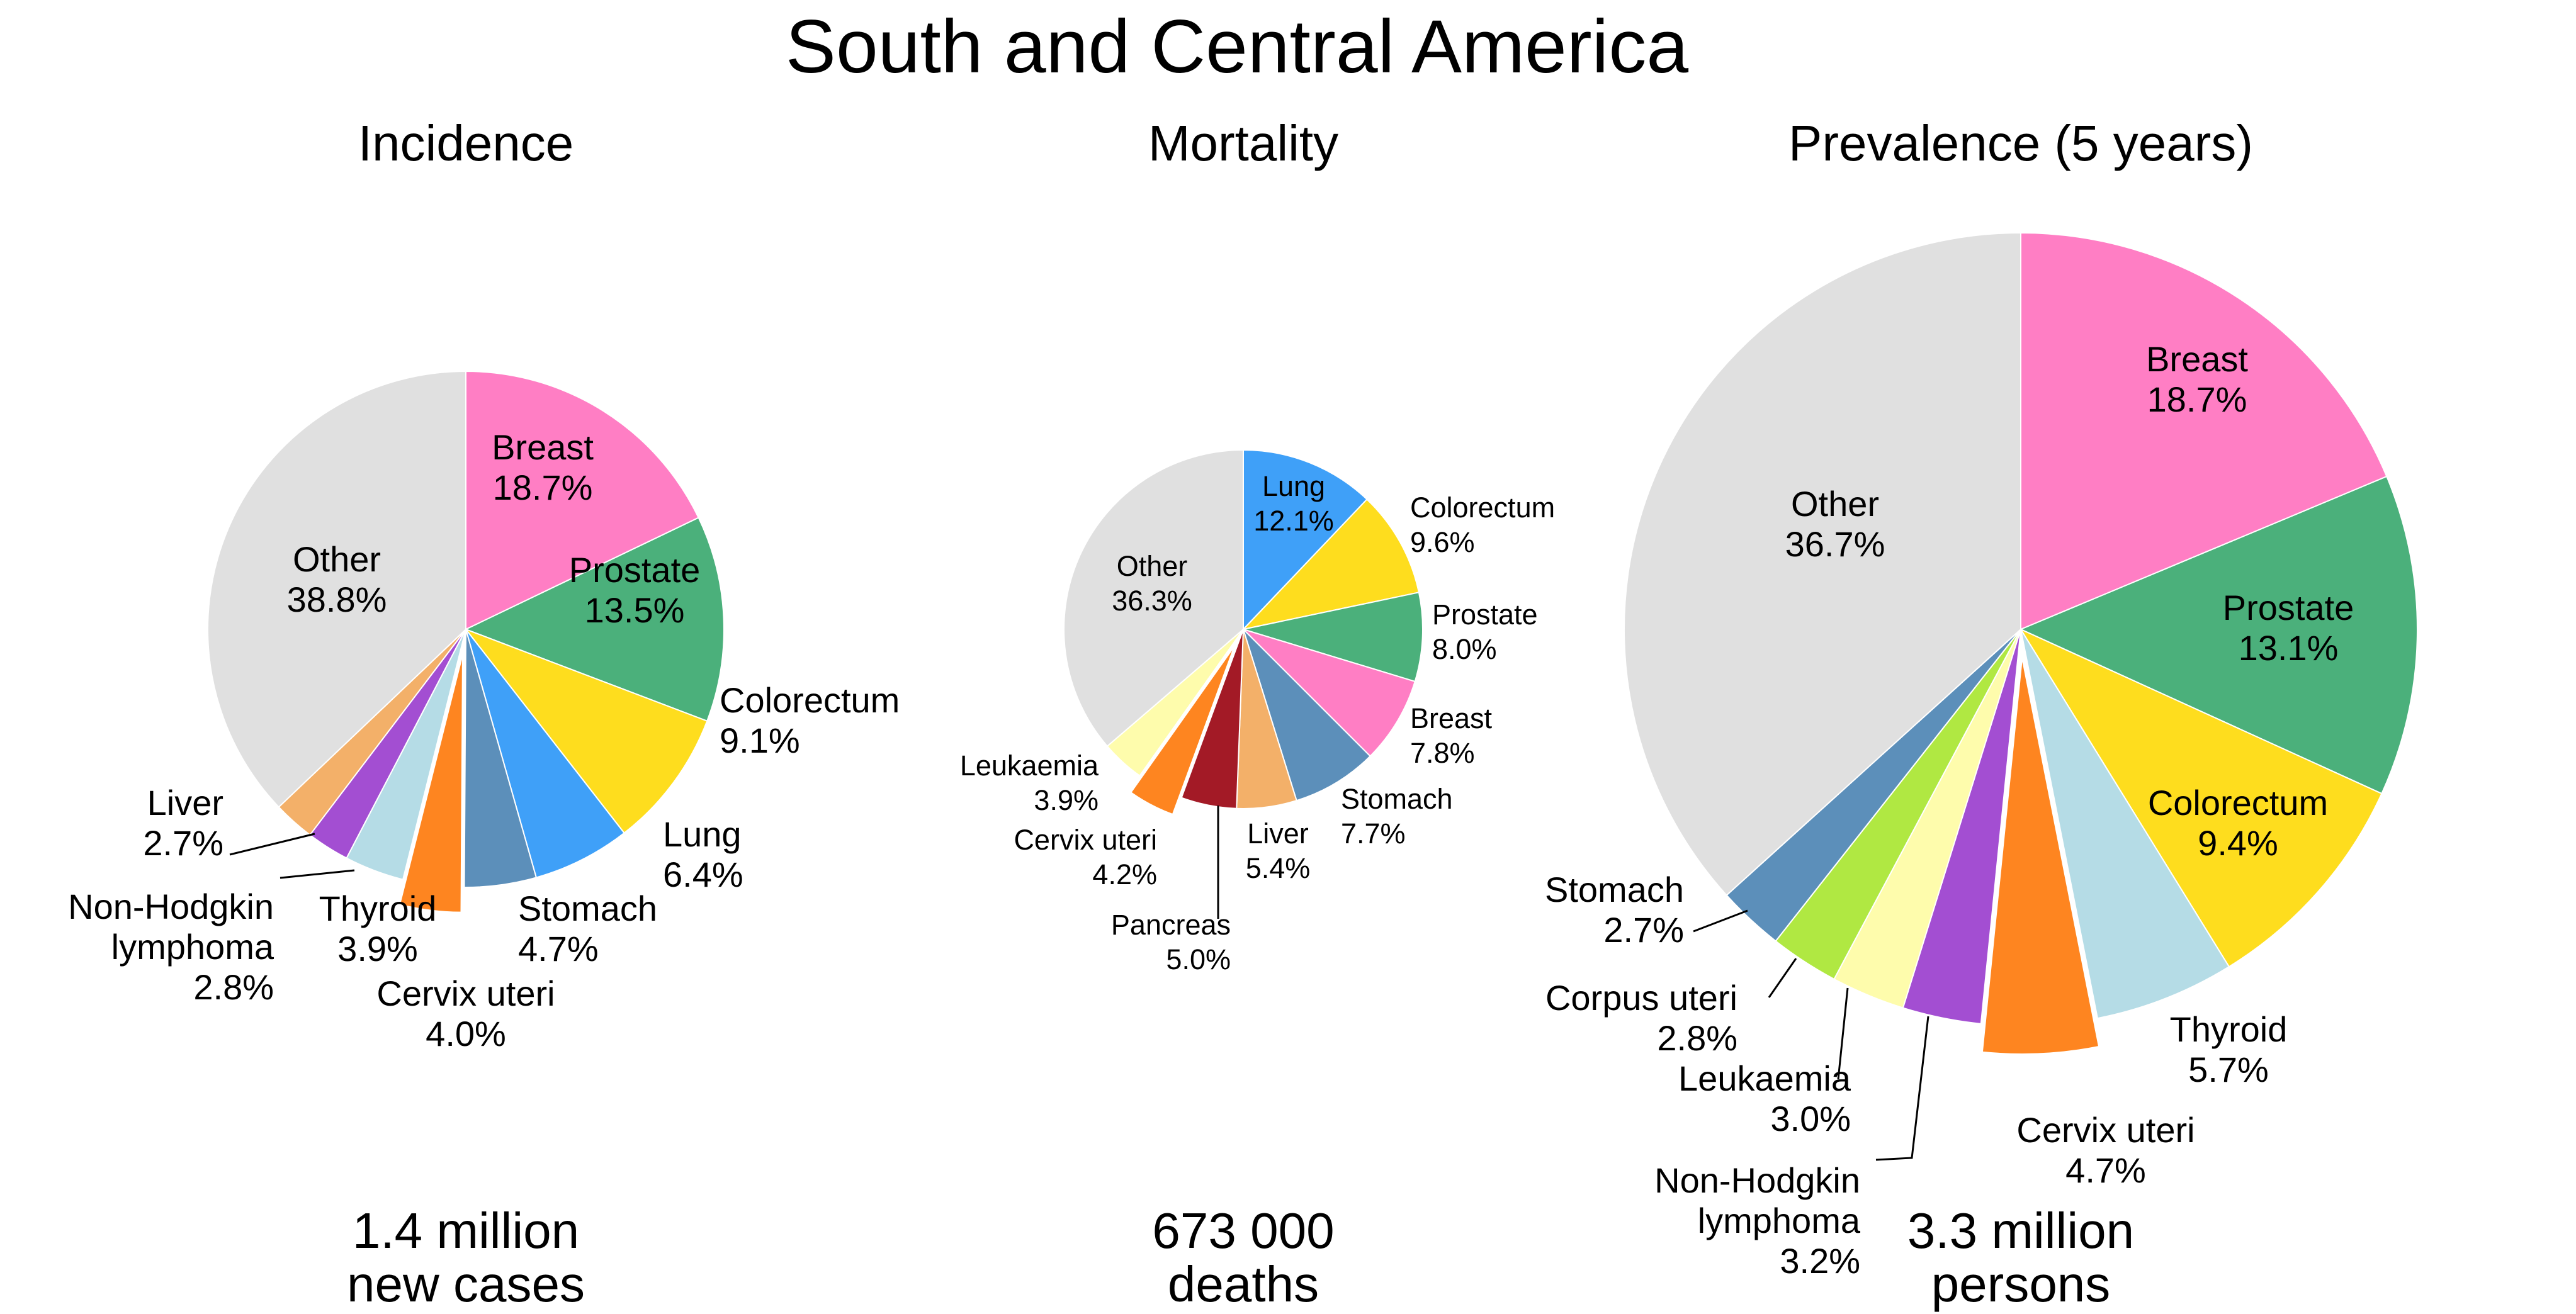 The height and width of the screenshot is (1314, 2576). I want to click on prevalence-title: Prevalence (5 years), so click(2020, 143).